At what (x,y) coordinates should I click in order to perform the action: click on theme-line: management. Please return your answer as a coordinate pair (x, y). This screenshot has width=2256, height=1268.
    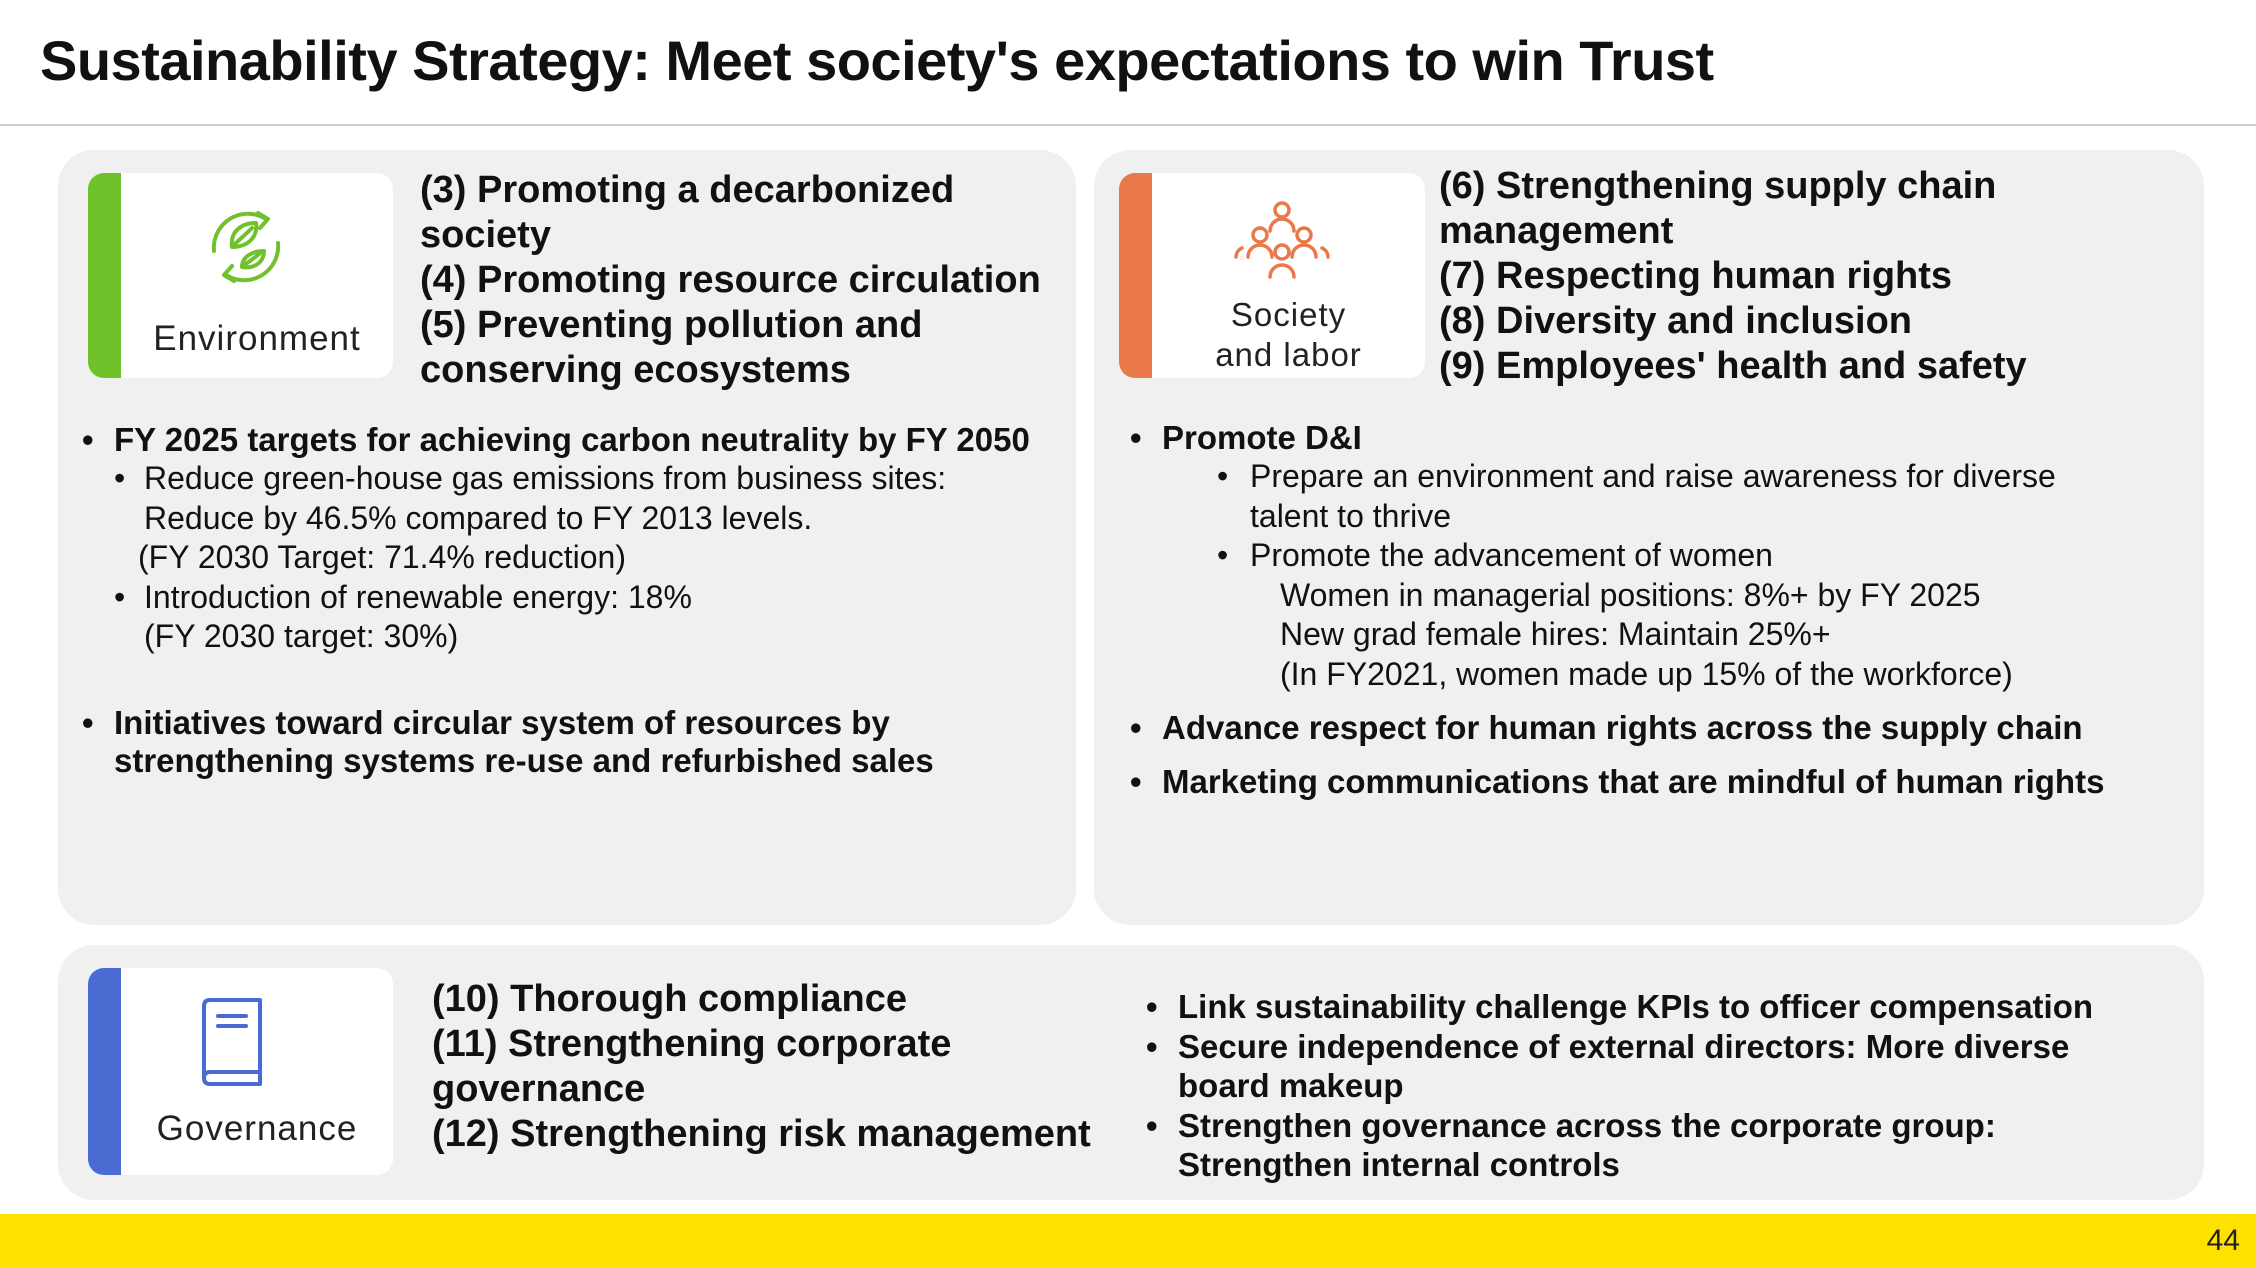
    Looking at the image, I should click on (1556, 231).